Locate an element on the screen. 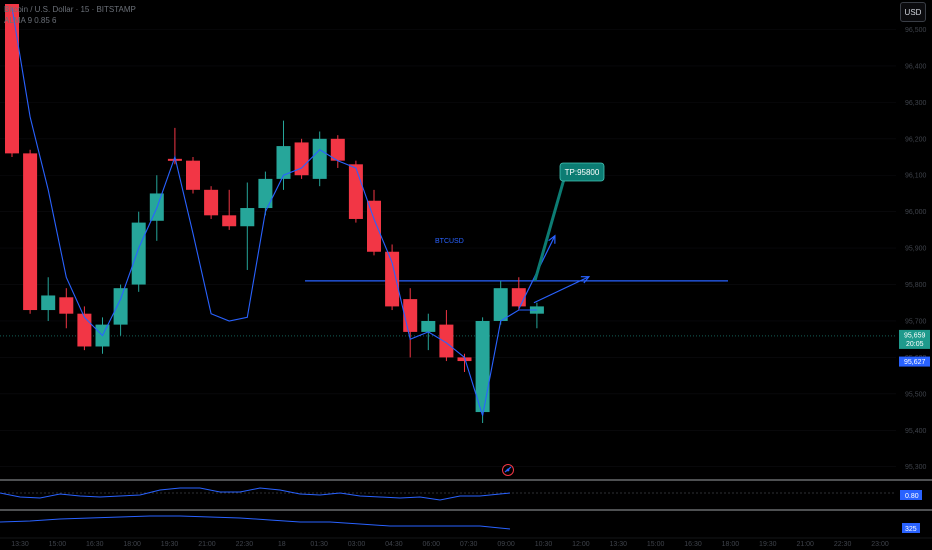 The image size is (932, 550). alma-price-label: 95,627 is located at coordinates (914, 361).